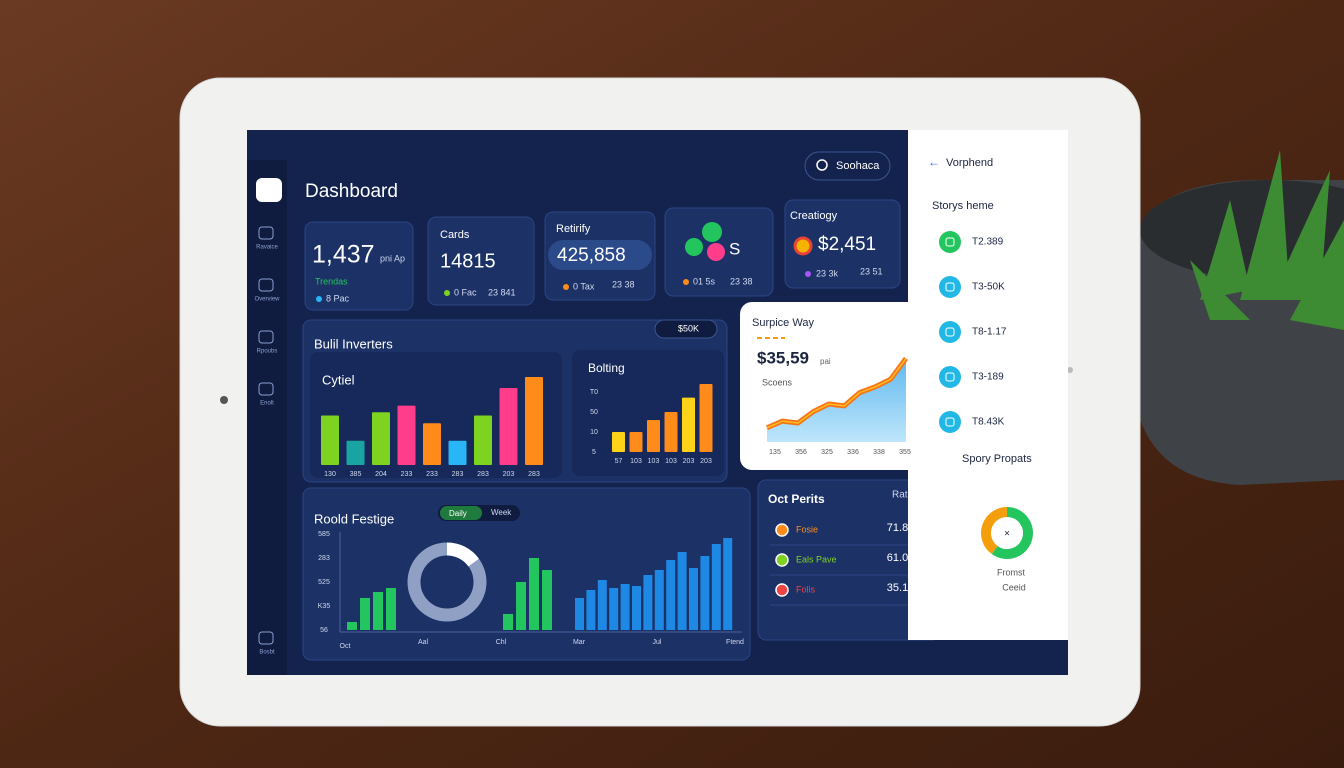  What do you see at coordinates (777, 382) in the screenshot?
I see `card-label: Scoens` at bounding box center [777, 382].